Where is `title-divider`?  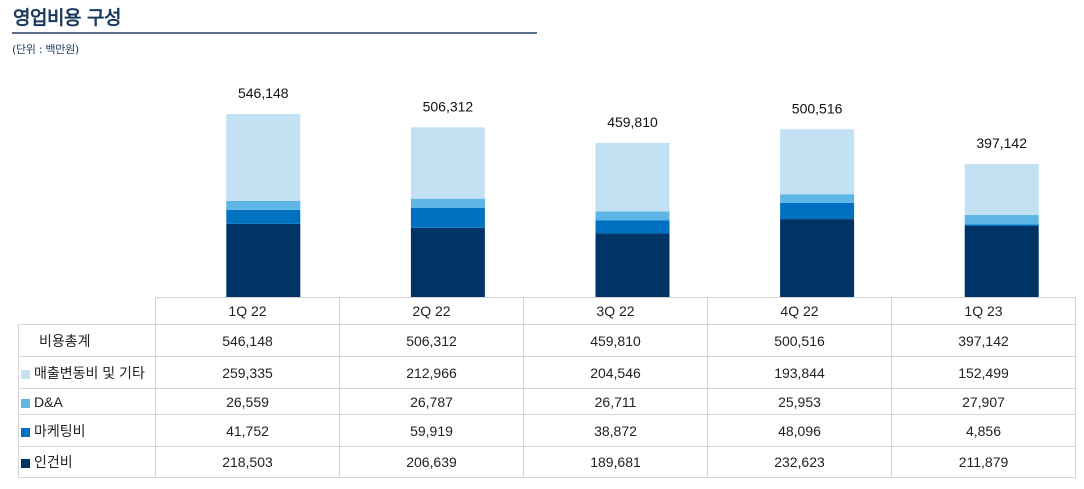
title-divider is located at coordinates (274, 33).